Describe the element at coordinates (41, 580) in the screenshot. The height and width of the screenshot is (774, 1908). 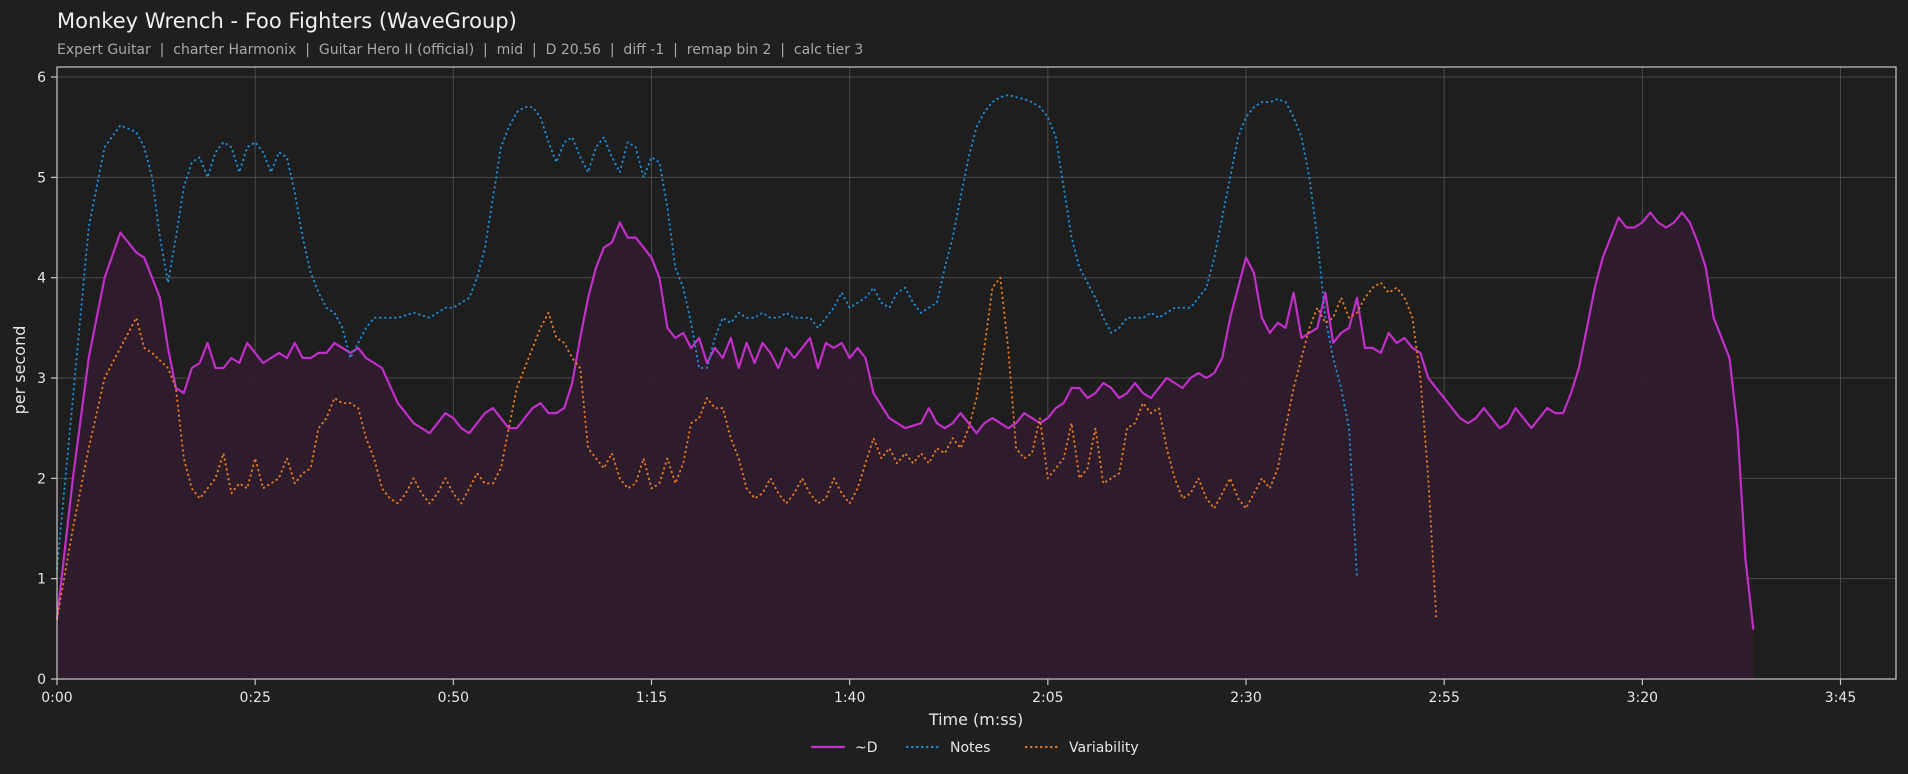
I see `y-tick-label-1: 1` at that location.